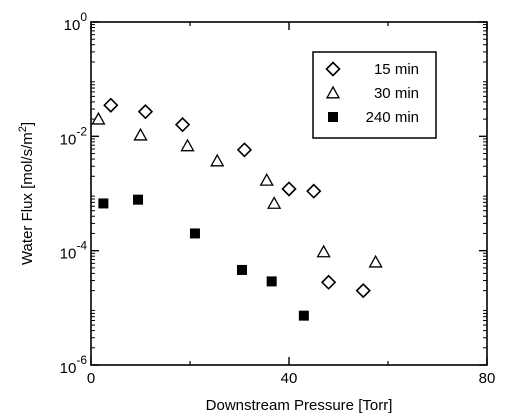  I want to click on y-axis-title: Water Flux [mol/s/m2], so click(26, 193).